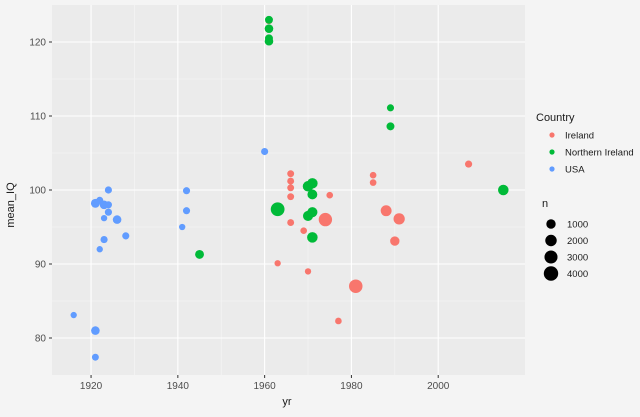  What do you see at coordinates (438, 386) in the screenshot?
I see `x-tick-label: 2000` at bounding box center [438, 386].